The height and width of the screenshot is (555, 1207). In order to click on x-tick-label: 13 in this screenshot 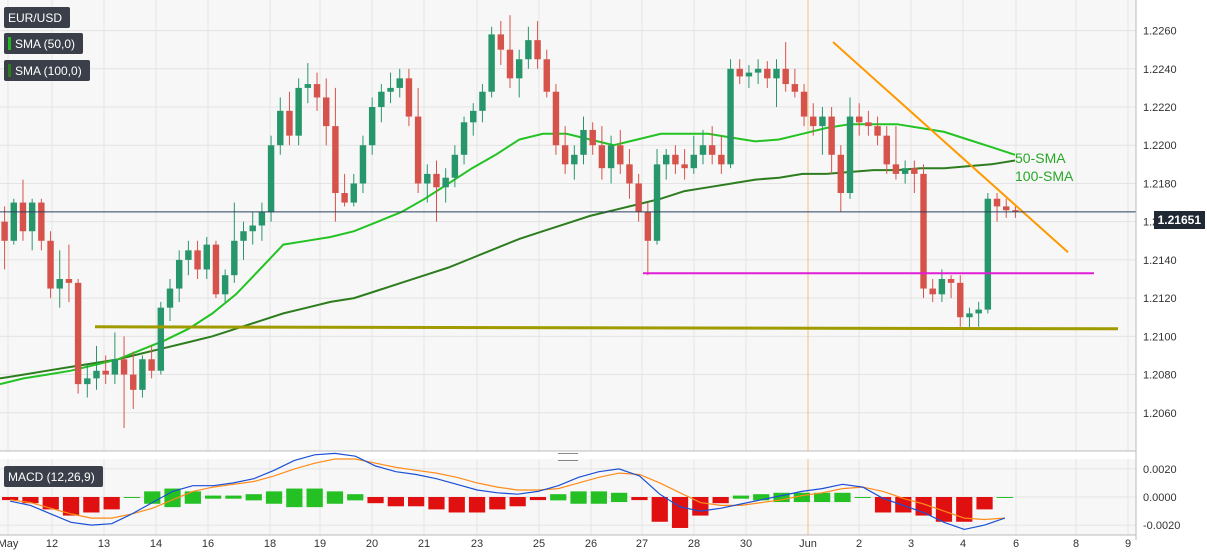, I will do `click(104, 544)`.